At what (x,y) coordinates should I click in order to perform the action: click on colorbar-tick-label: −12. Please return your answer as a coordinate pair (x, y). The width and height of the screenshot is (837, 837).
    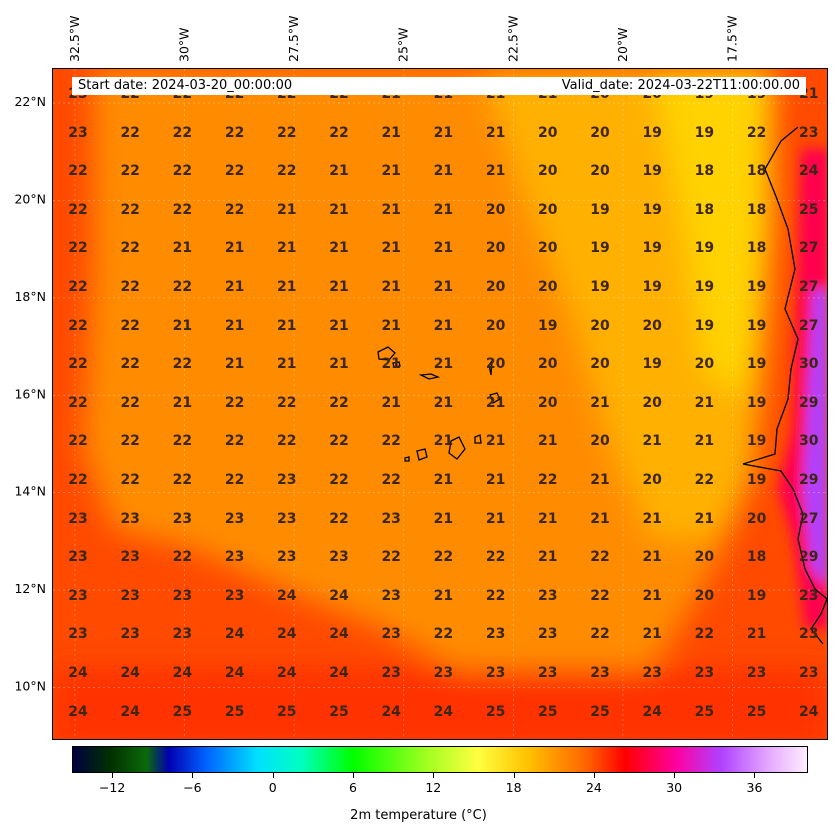
    Looking at the image, I should click on (112, 787).